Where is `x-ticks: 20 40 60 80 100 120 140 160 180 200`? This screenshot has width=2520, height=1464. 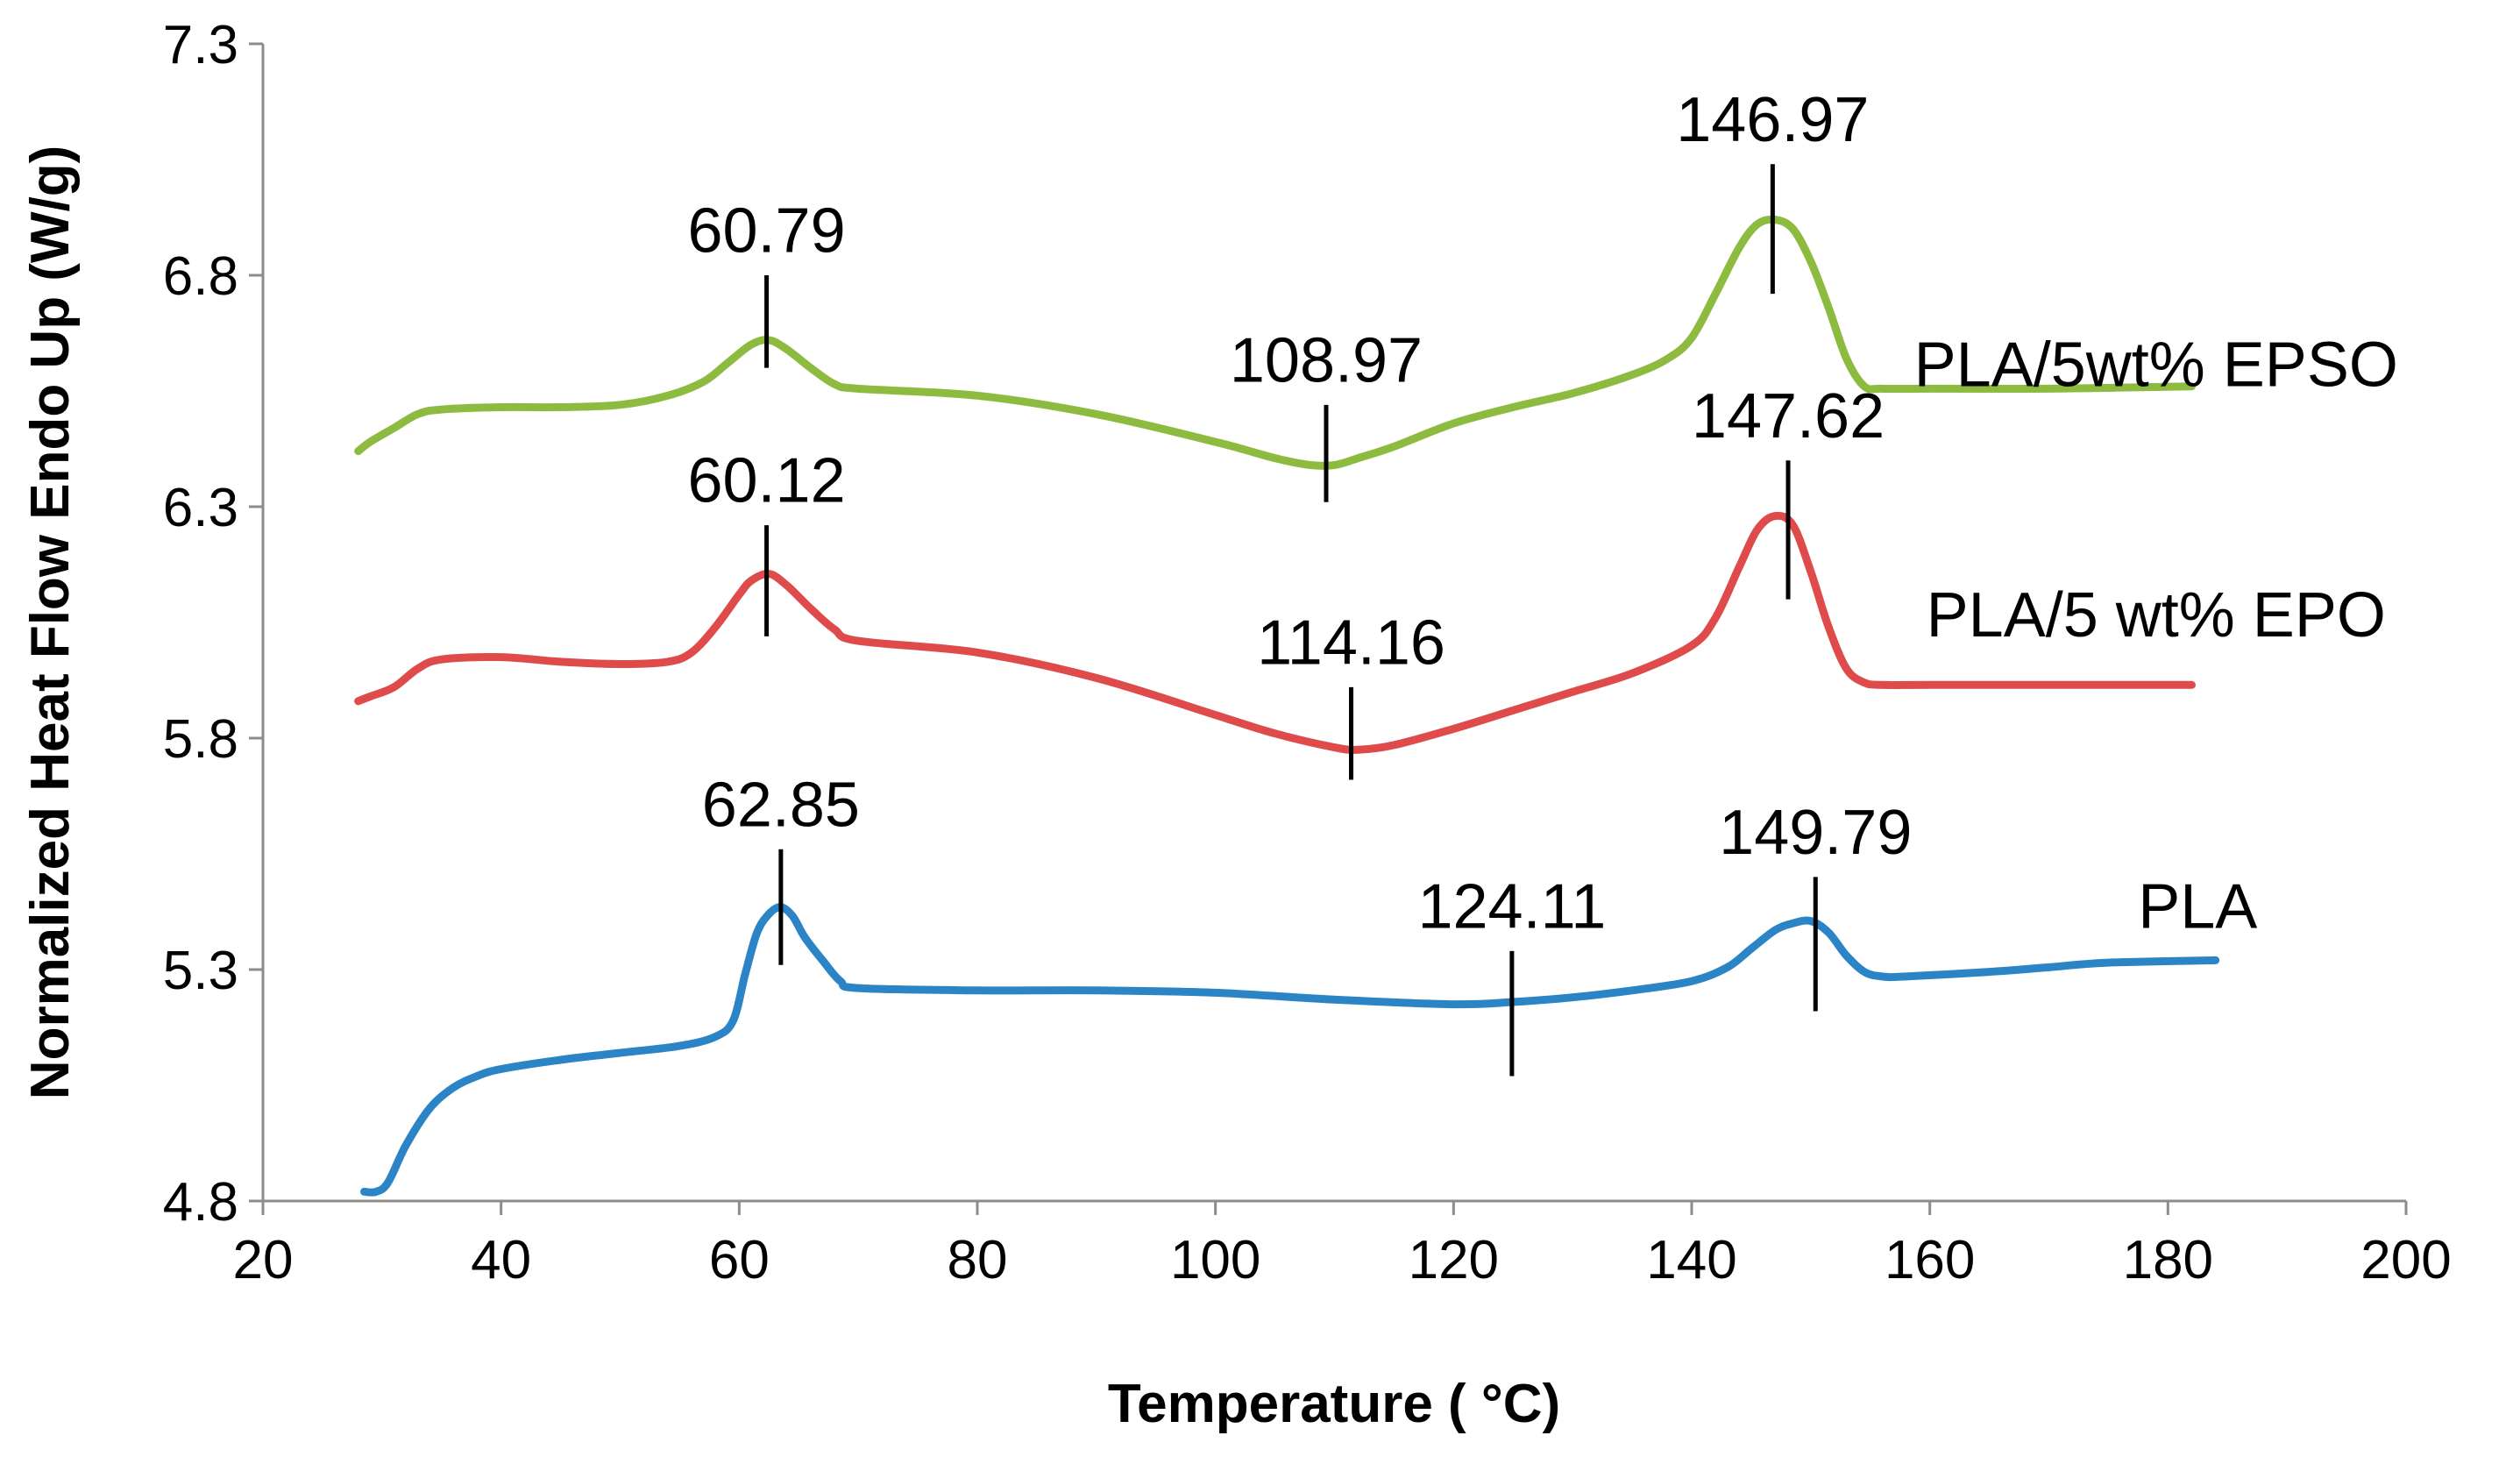 x-ticks: 20 40 60 80 100 120 140 160 180 200 is located at coordinates (1342, 1245).